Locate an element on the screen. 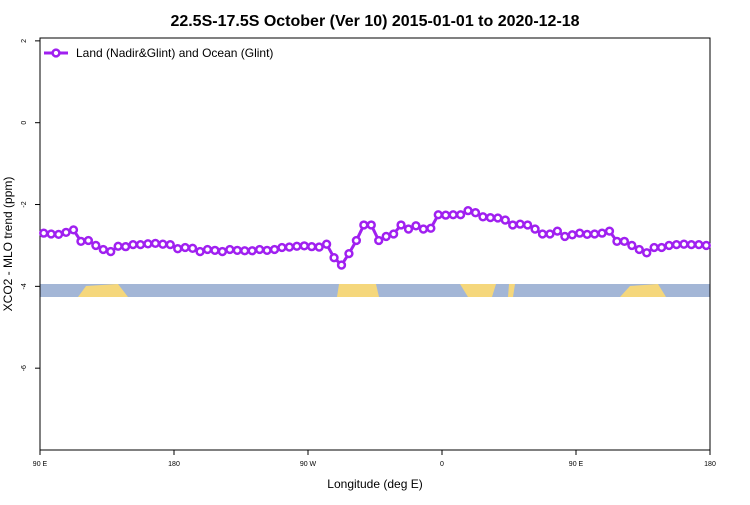 The width and height of the screenshot is (750, 505). x-tick-label: 0 is located at coordinates (442, 464).